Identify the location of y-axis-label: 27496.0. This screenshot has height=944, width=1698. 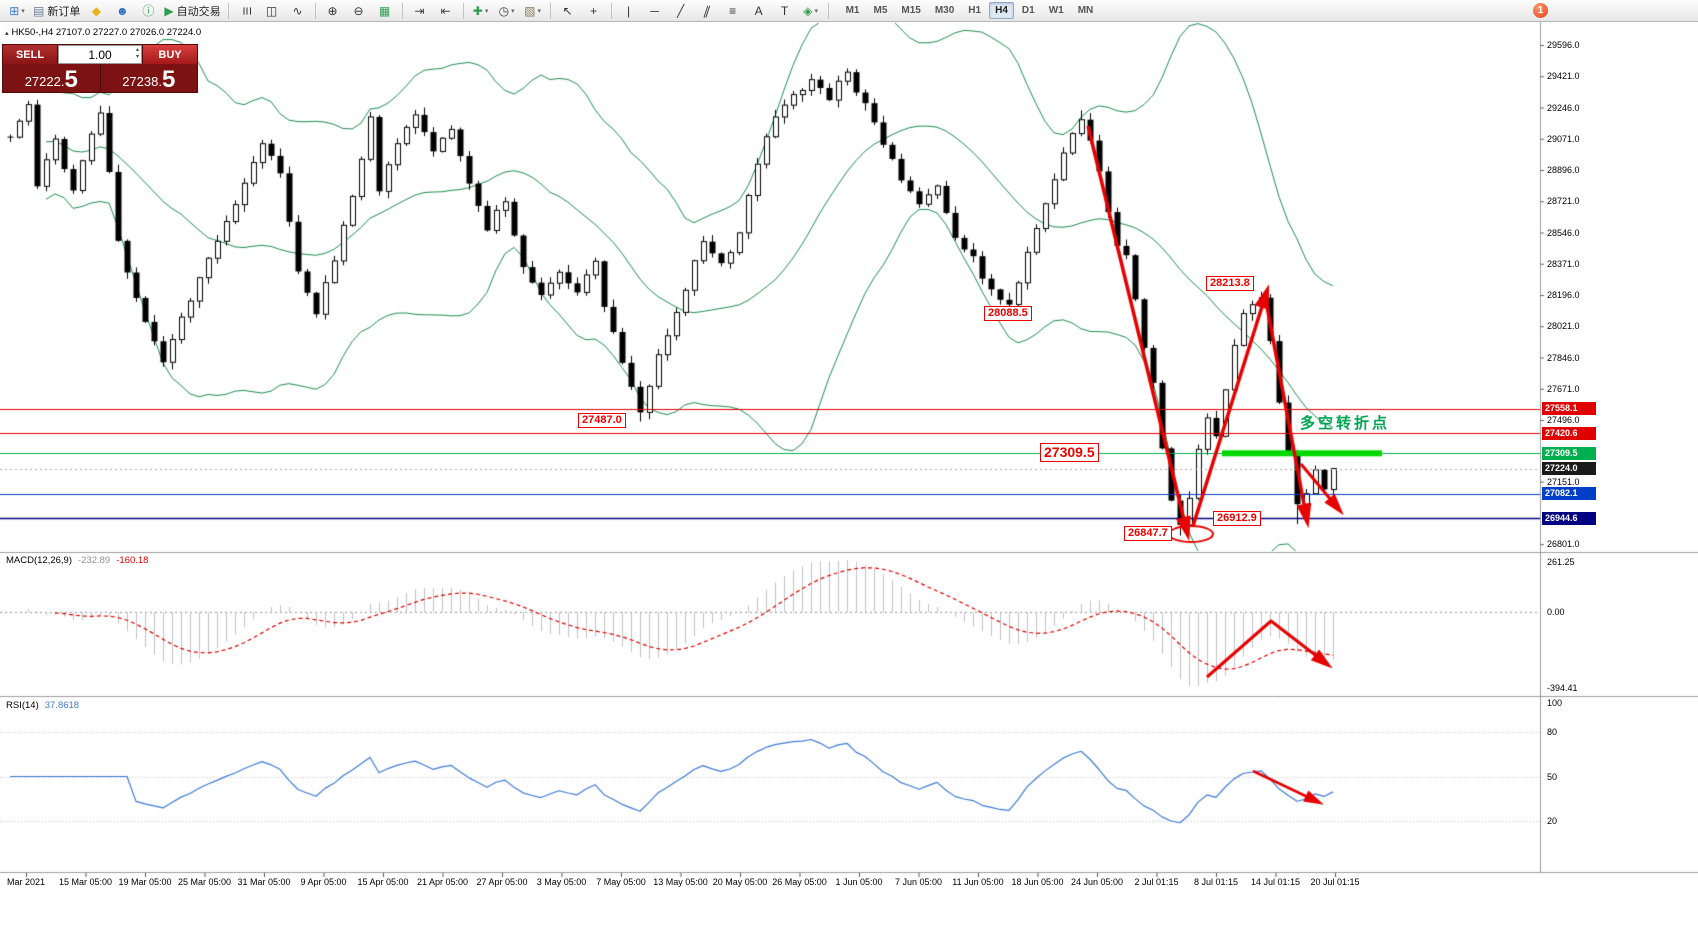
(1563, 420).